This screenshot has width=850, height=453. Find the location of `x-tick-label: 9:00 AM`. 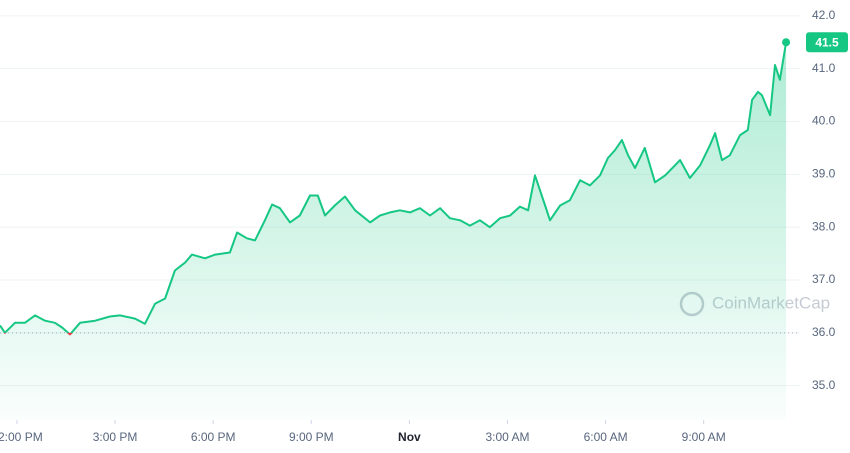

x-tick-label: 9:00 AM is located at coordinates (704, 437).